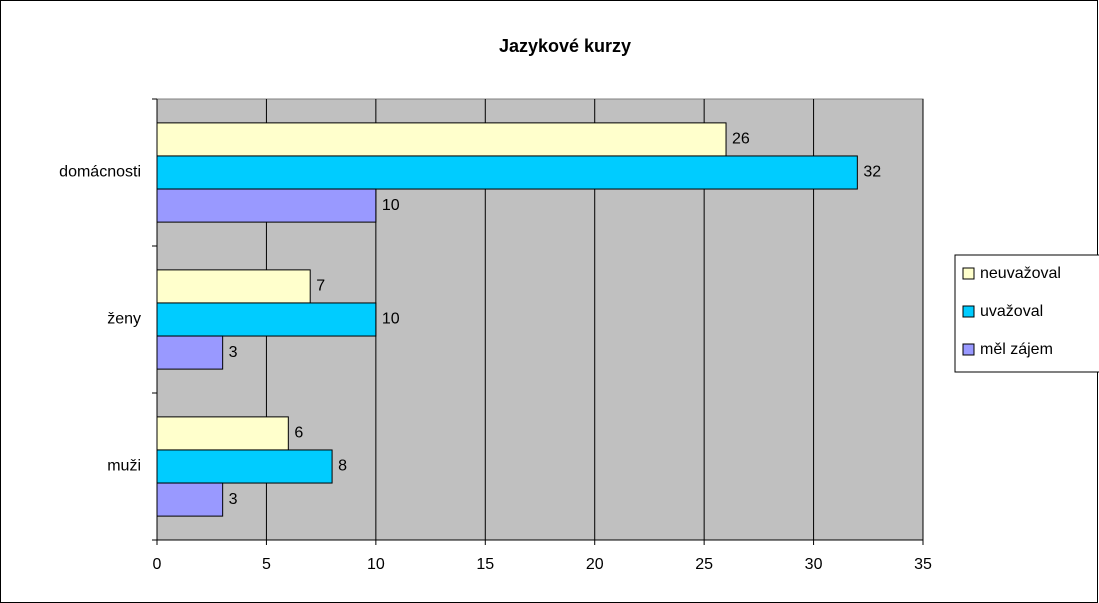  Describe the element at coordinates (565, 46) in the screenshot. I see `chart-title: Jazykové kurzy` at that location.